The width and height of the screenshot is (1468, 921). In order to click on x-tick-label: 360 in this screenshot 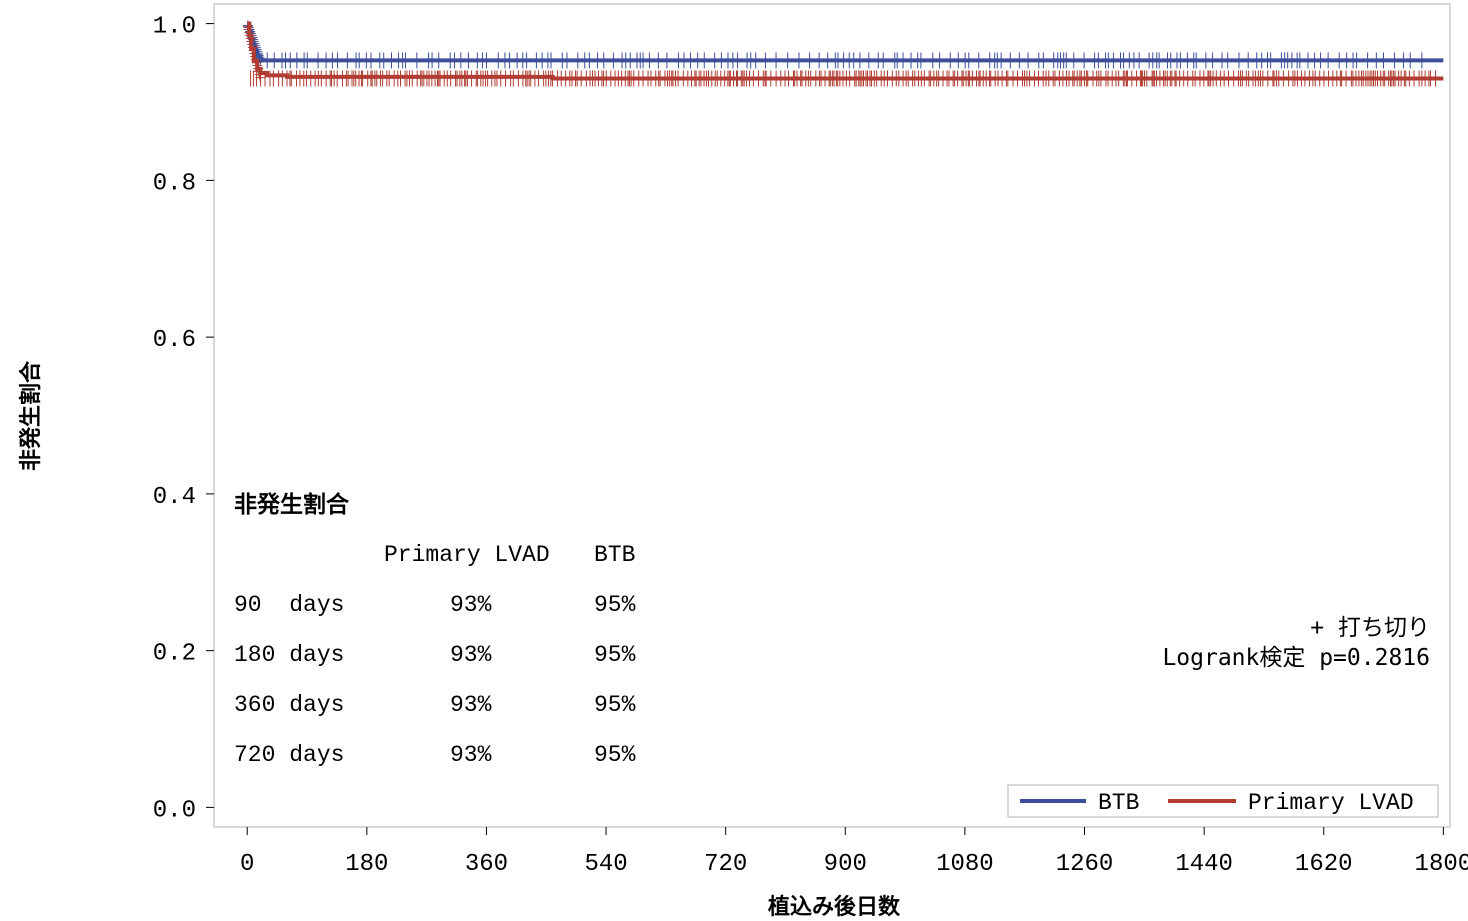, I will do `click(486, 864)`.